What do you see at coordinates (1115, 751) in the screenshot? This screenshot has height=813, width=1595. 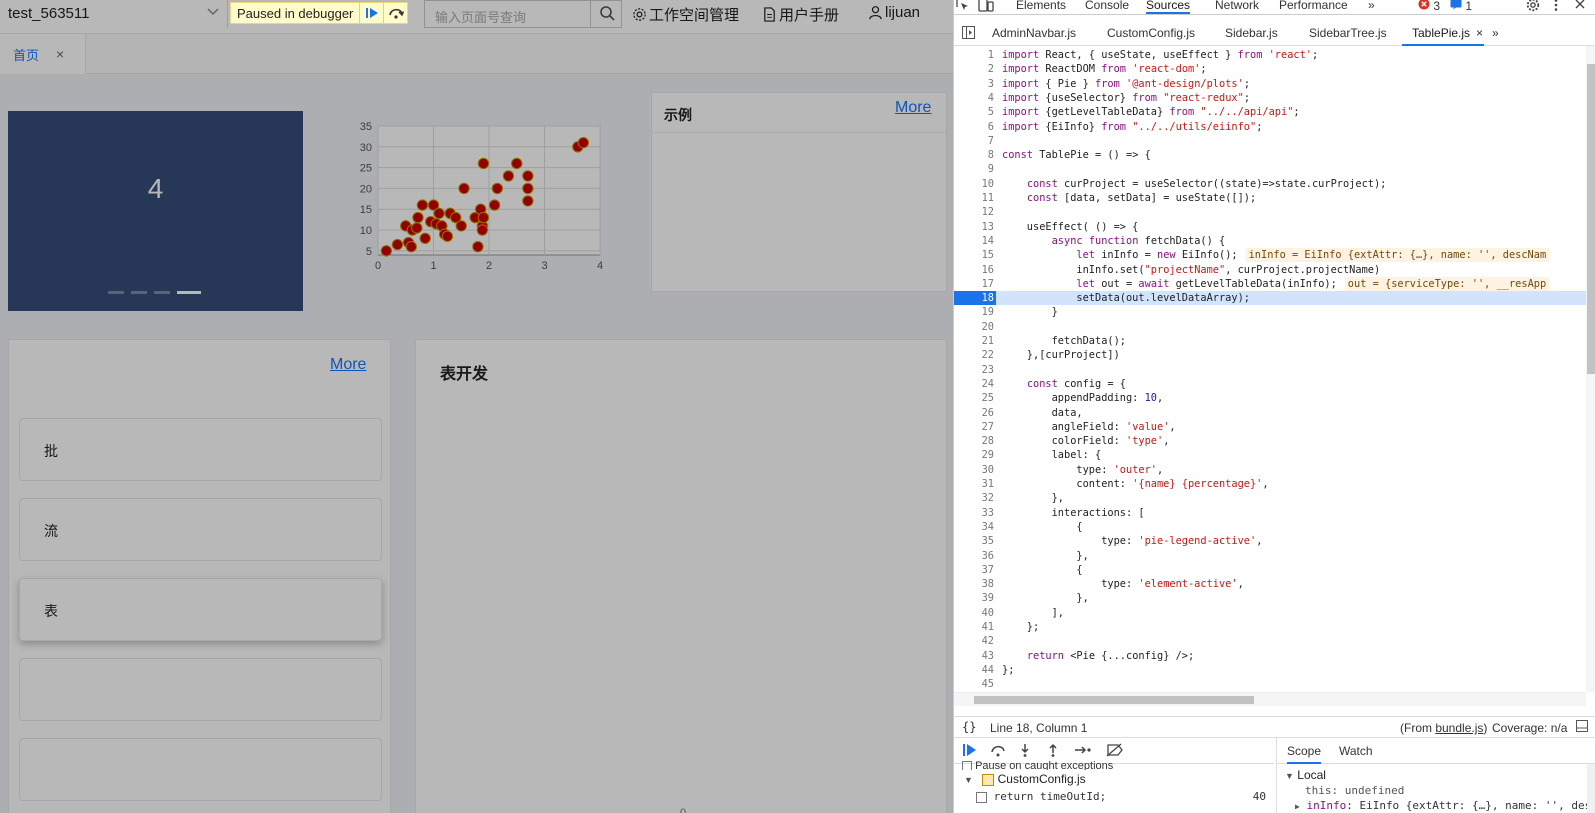 I see `deactivate-breakpoints-icon` at bounding box center [1115, 751].